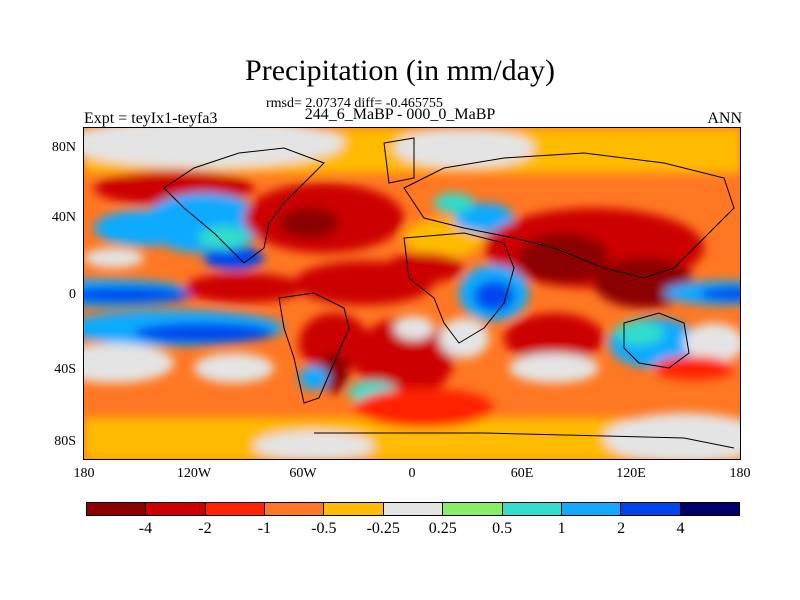 This screenshot has height=600, width=800. What do you see at coordinates (400, 114) in the screenshot?
I see `plot-subtitle: 244_6_MaBP - 000_0_MaBP` at bounding box center [400, 114].